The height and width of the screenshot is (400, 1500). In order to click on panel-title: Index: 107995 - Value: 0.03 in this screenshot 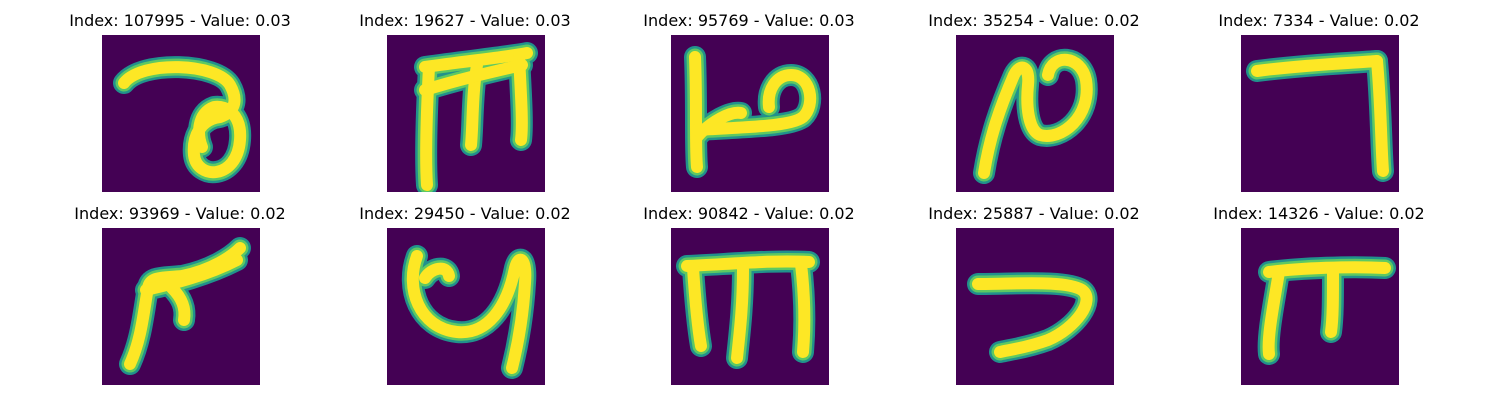, I will do `click(180, 21)`.